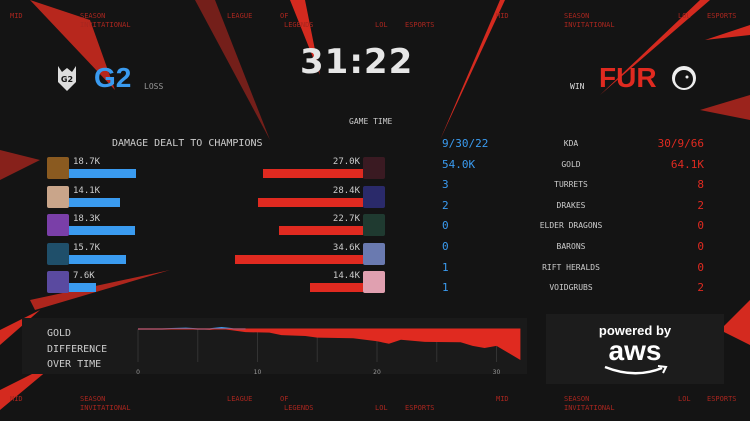 This screenshot has height=421, width=750. What do you see at coordinates (299, 25) in the screenshot?
I see `ticker-legends: LEGENDS` at bounding box center [299, 25].